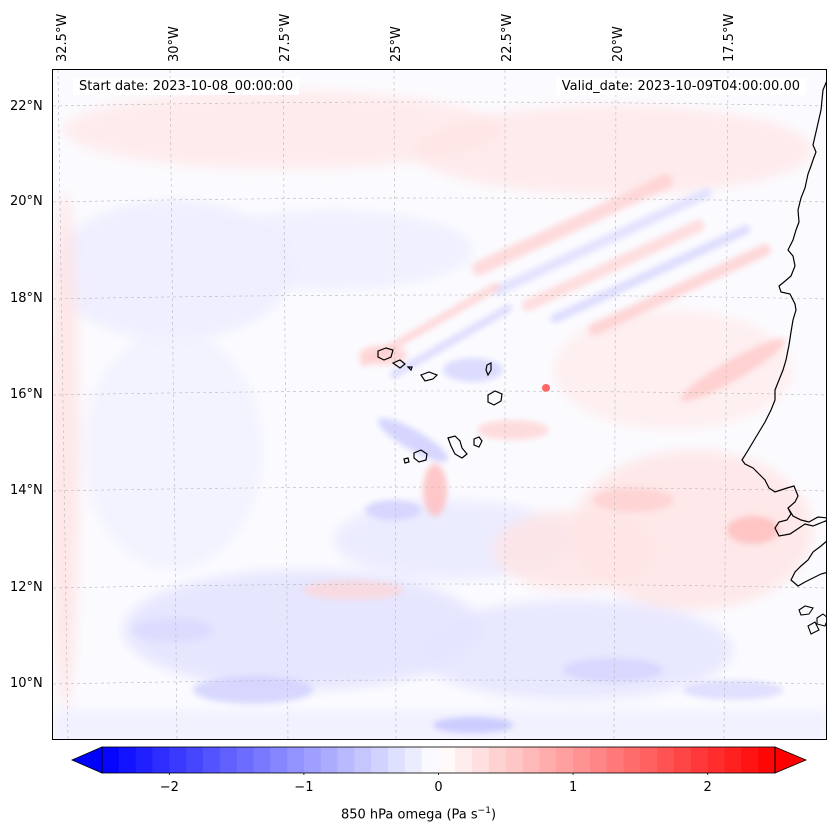 This screenshot has height=839, width=837. I want to click on lat-label-22n: 22°N, so click(26, 106).